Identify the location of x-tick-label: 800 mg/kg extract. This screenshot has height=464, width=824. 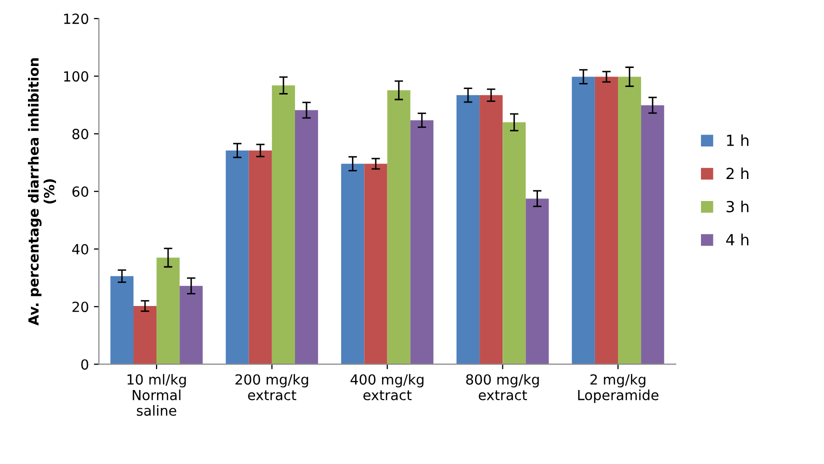
(502, 387).